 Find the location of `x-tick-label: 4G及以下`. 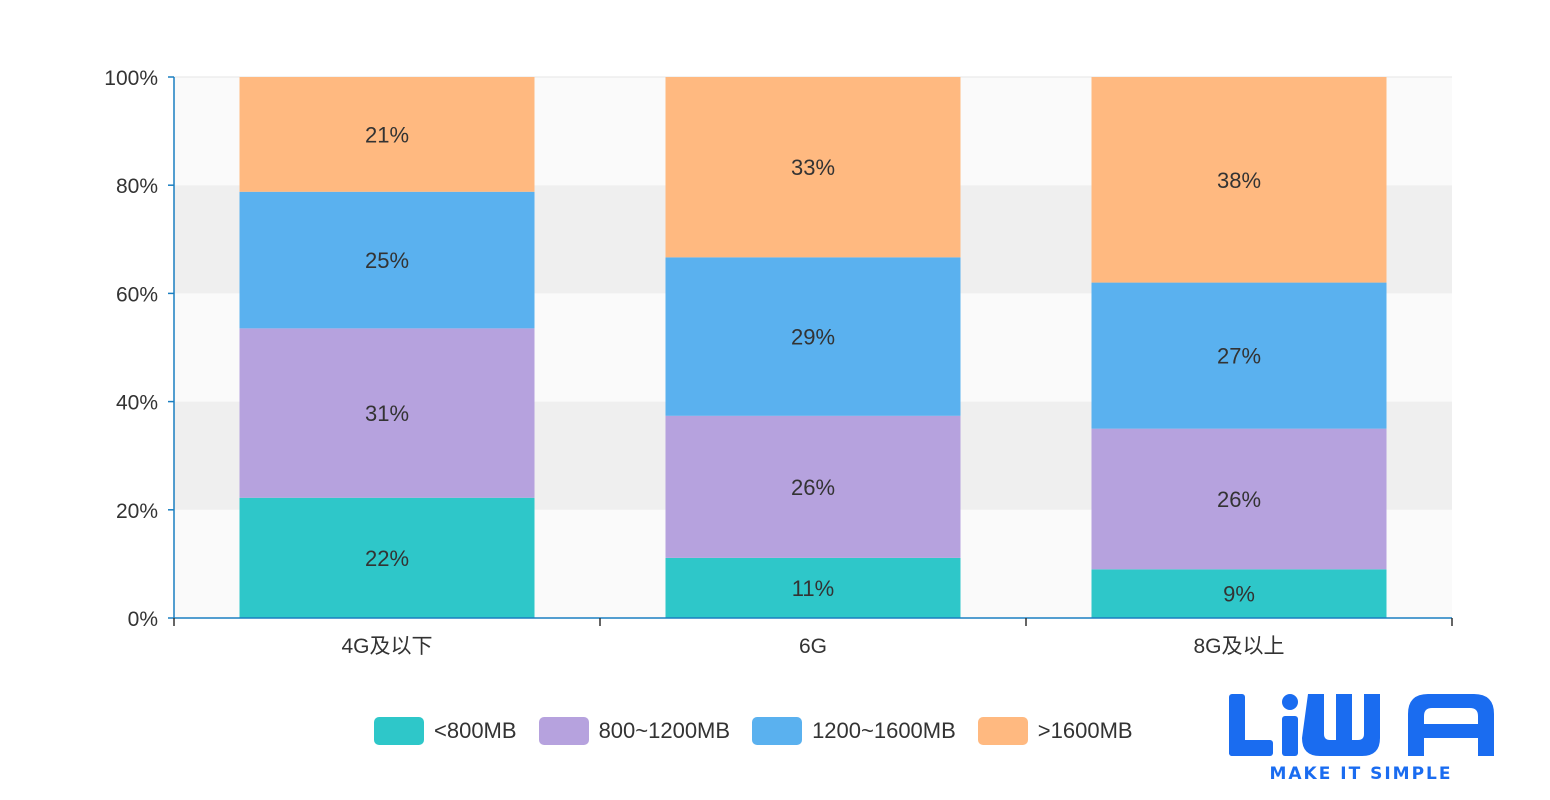

x-tick-label: 4G及以下 is located at coordinates (386, 646).